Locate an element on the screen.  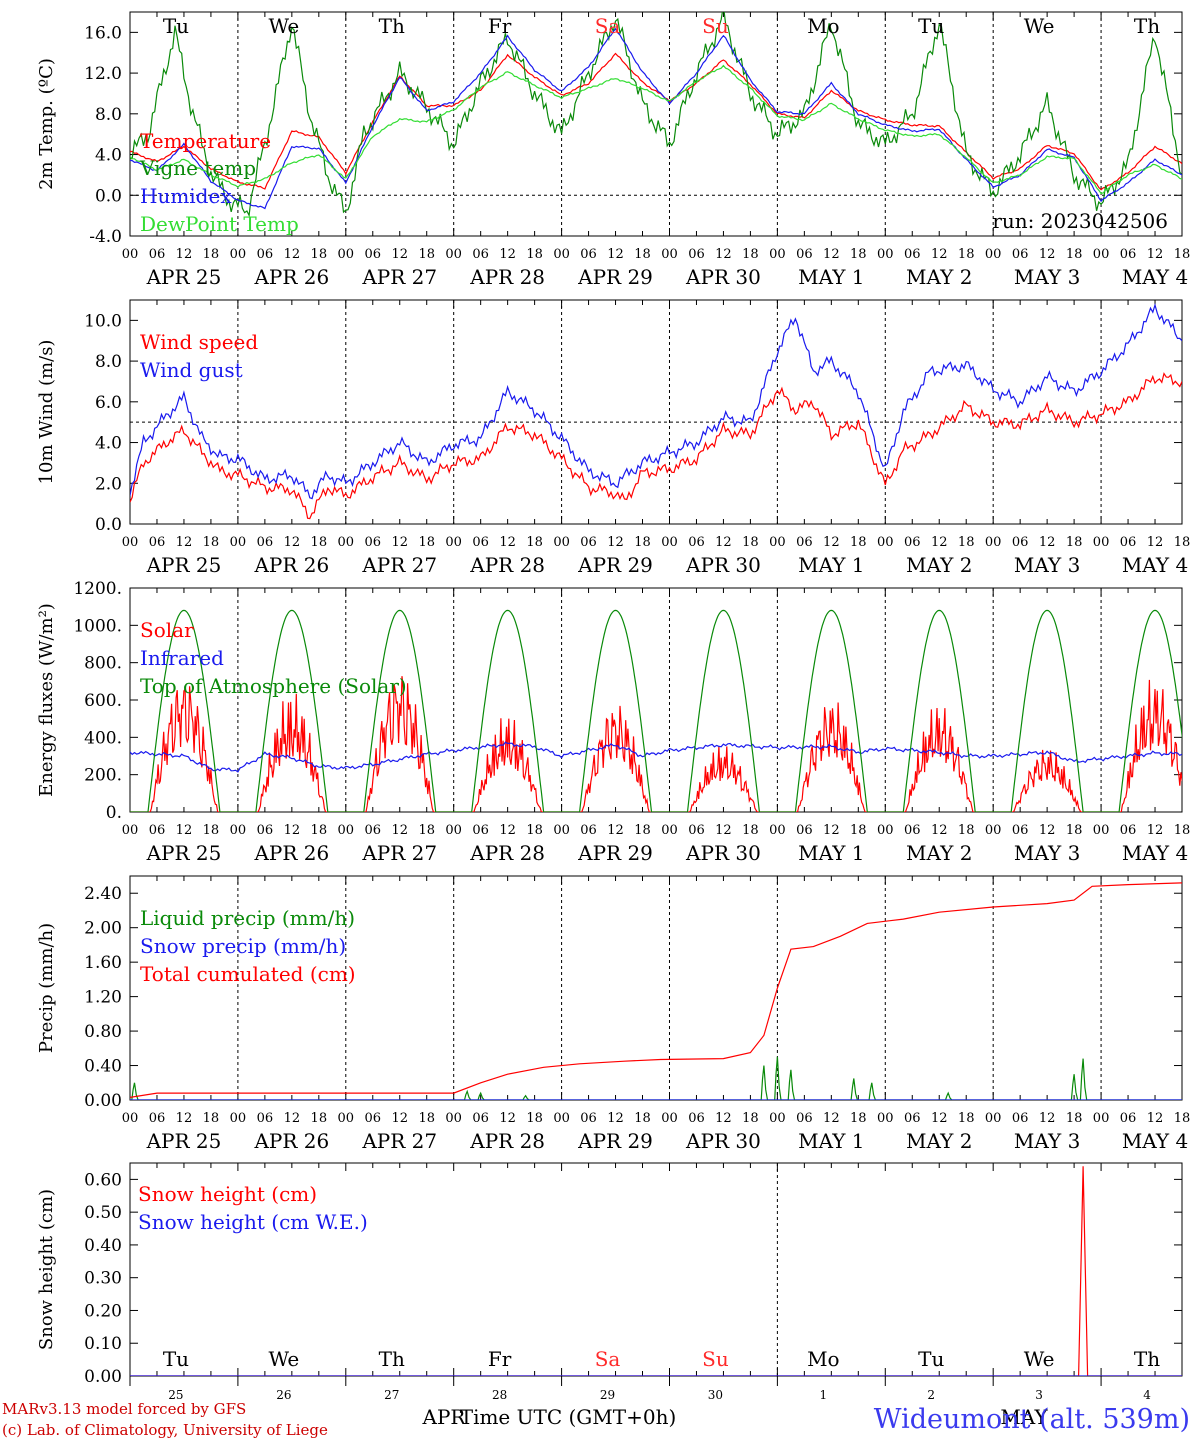
legend-entry: Snow precip (mm/h) is located at coordinates (243, 946).